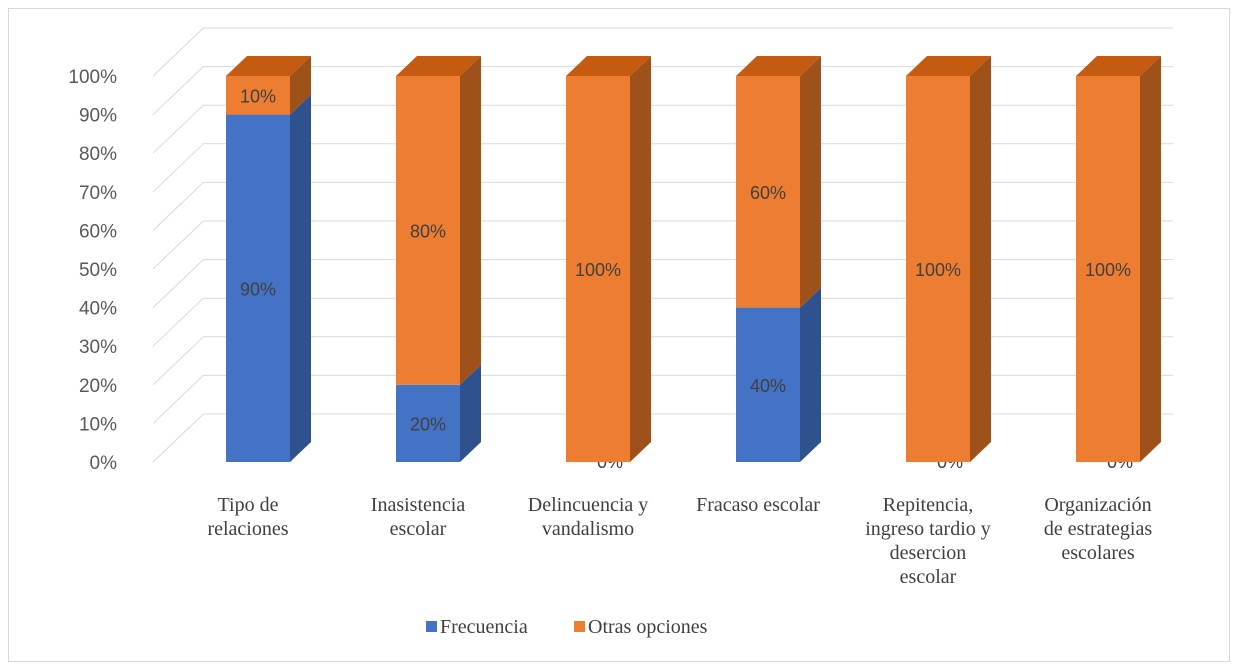  Describe the element at coordinates (98, 231) in the screenshot. I see `y-tick-label: 60%` at that location.